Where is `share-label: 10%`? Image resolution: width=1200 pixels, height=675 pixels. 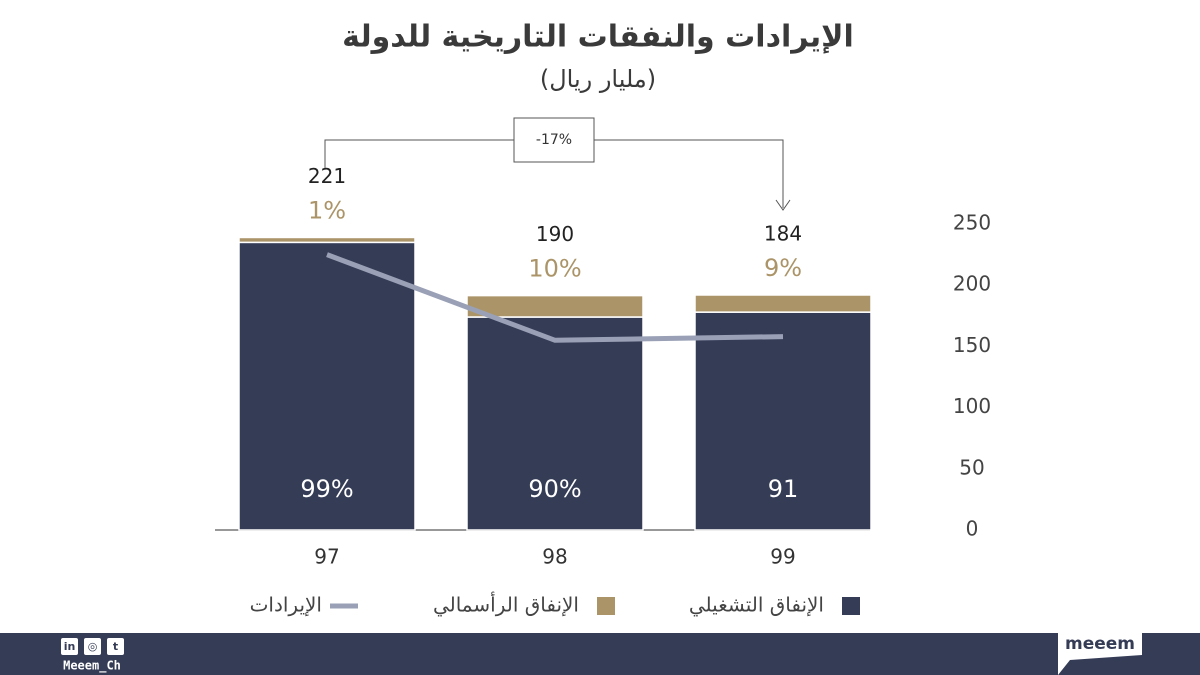
share-label: 10% is located at coordinates (554, 269).